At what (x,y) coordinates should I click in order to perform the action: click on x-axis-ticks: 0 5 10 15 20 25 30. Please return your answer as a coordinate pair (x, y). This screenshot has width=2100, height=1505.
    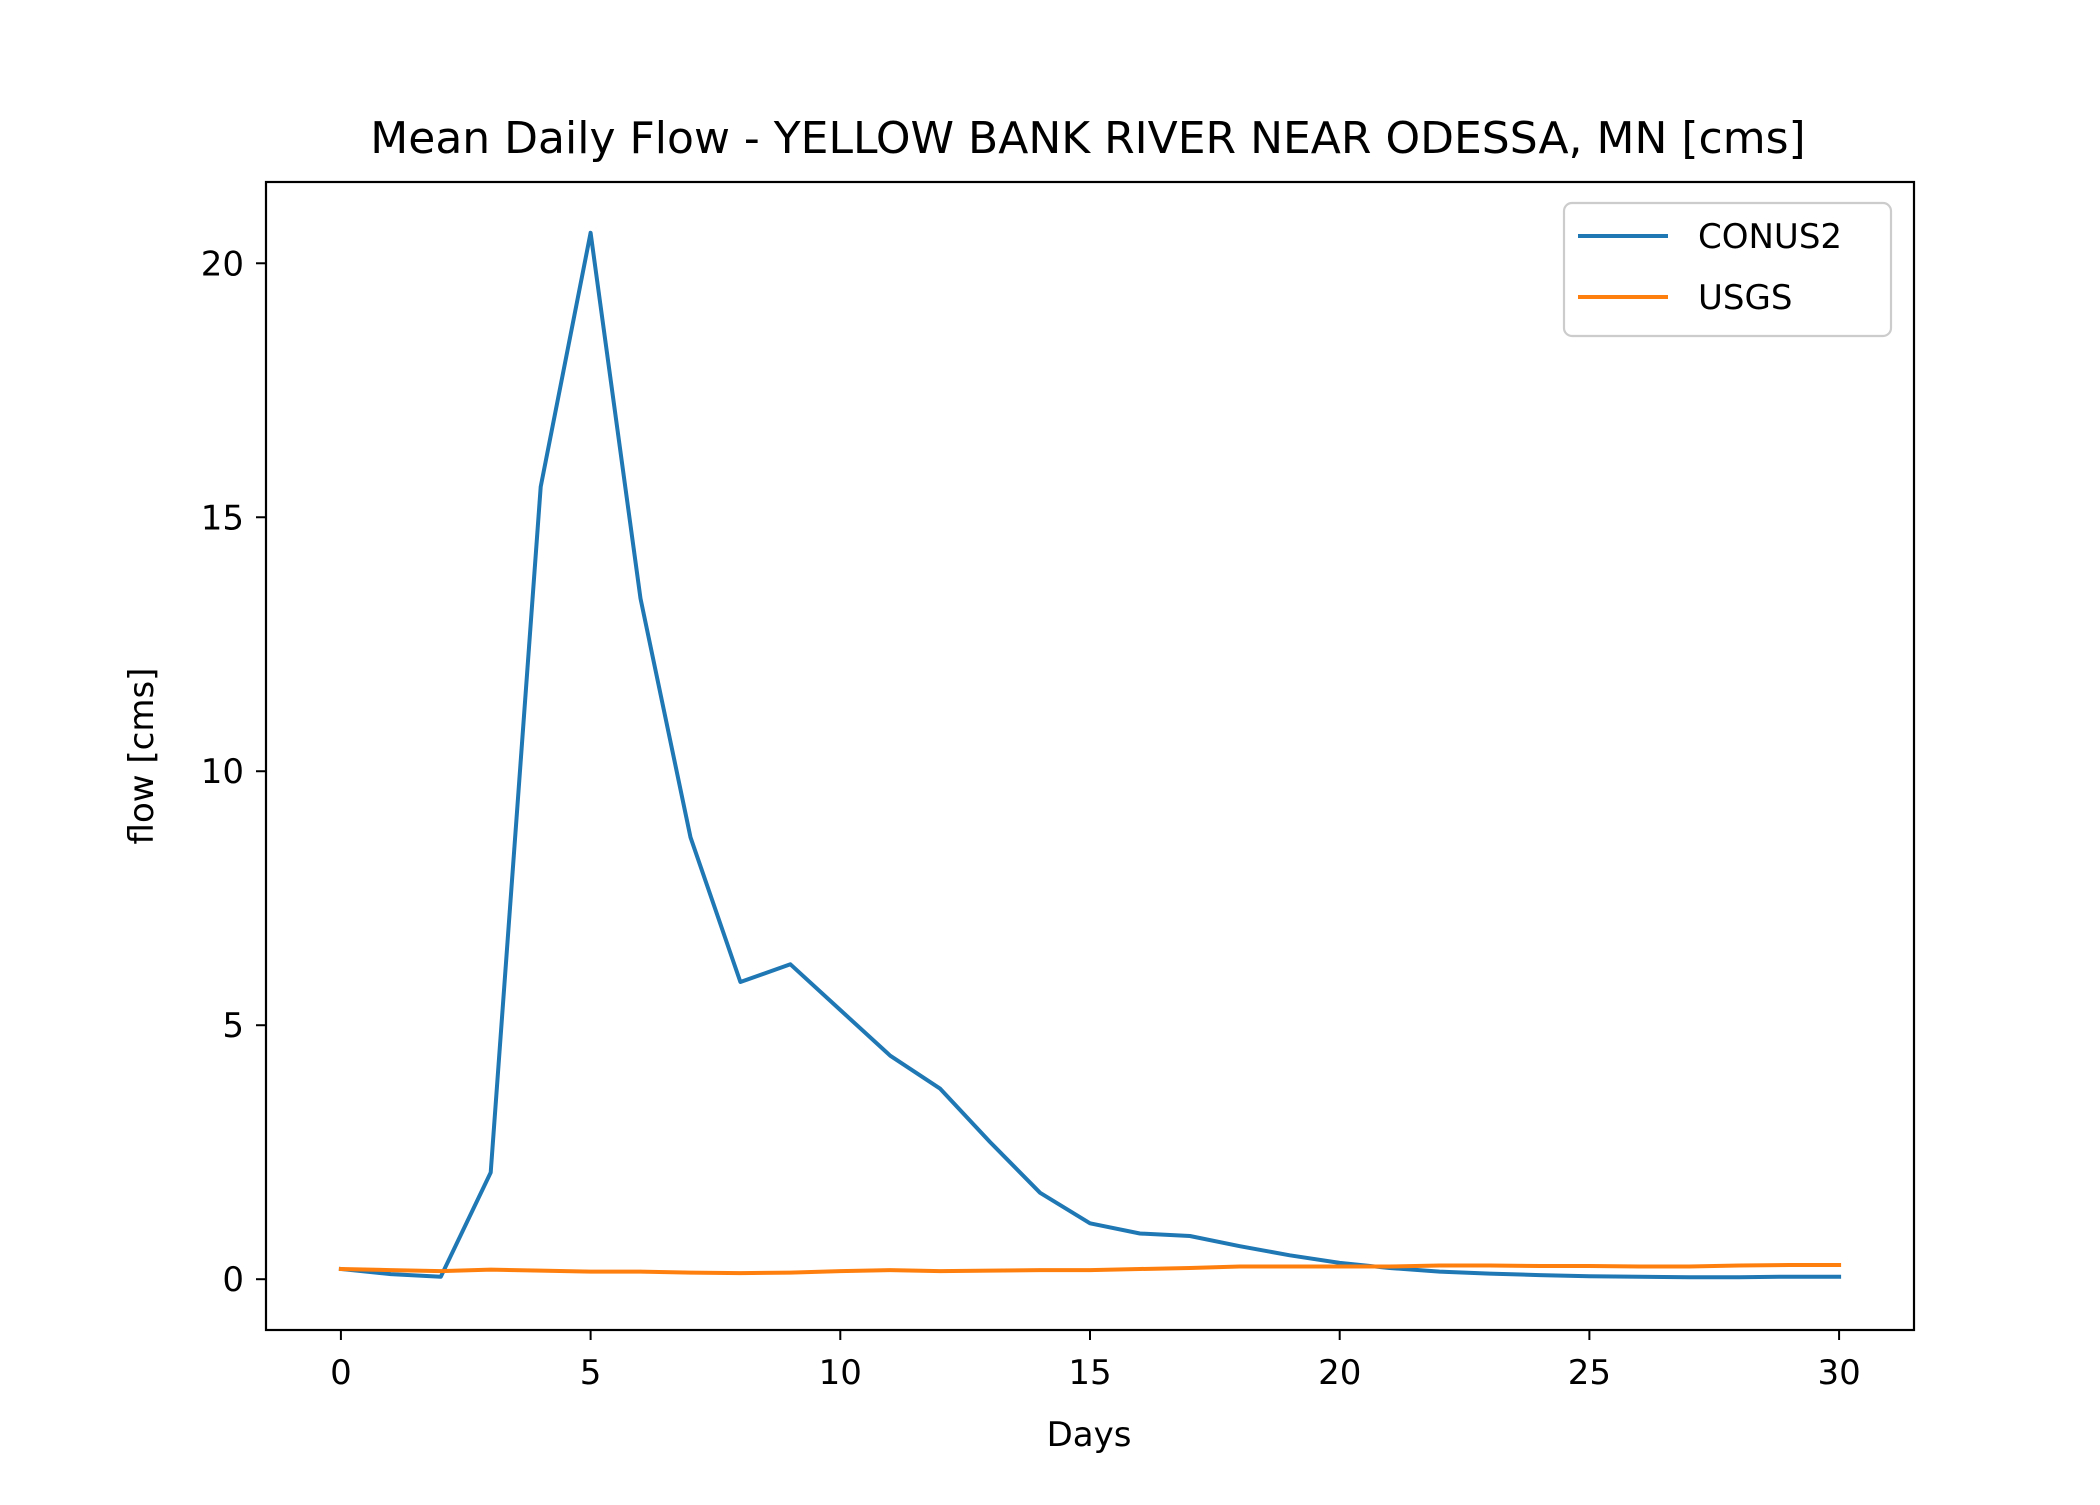
    Looking at the image, I should click on (1095, 1361).